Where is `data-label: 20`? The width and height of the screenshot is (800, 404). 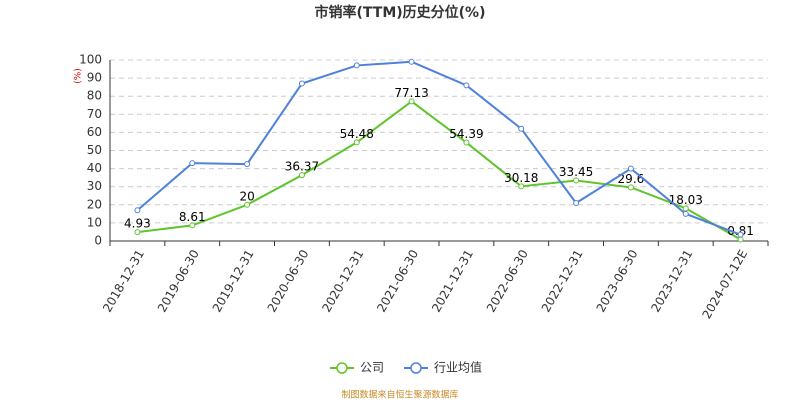 data-label: 20 is located at coordinates (246, 196).